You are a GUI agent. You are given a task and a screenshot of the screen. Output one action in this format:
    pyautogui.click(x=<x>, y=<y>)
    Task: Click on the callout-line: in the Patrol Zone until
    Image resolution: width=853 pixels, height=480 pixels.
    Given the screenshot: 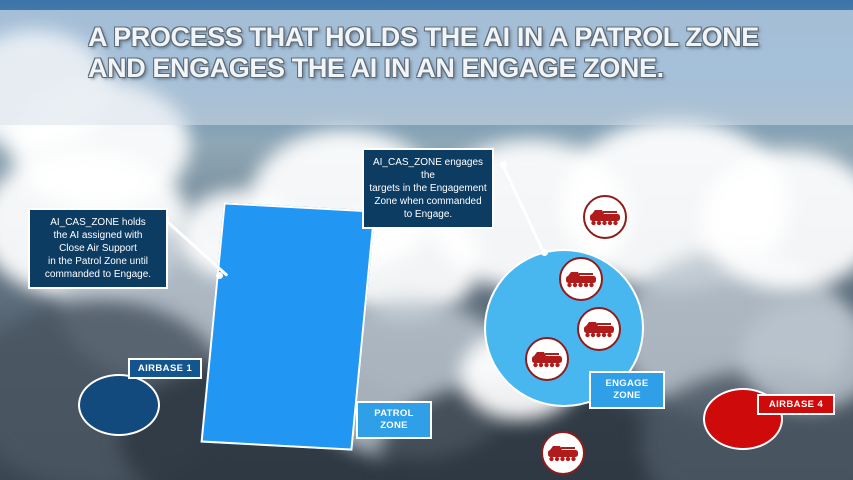 What is the action you would take?
    pyautogui.click(x=98, y=261)
    